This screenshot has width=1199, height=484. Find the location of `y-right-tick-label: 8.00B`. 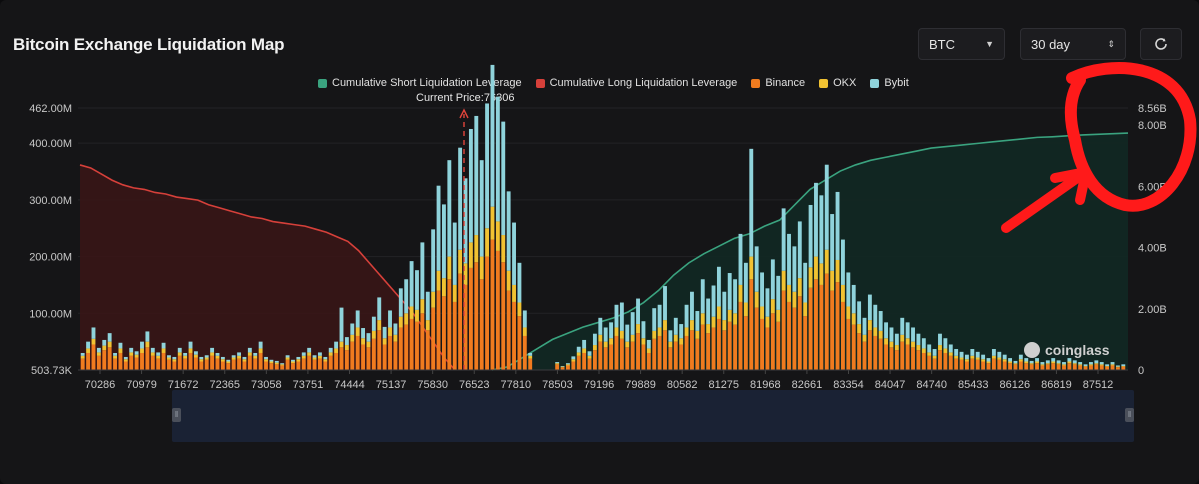

y-right-tick-label: 8.00B is located at coordinates (1152, 126).